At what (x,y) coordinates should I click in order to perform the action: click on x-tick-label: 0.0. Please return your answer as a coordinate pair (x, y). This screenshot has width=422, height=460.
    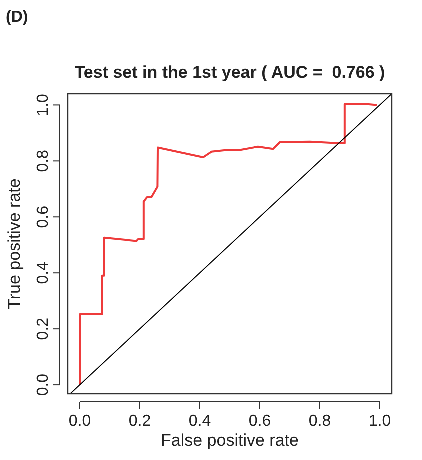
    Looking at the image, I should click on (80, 421).